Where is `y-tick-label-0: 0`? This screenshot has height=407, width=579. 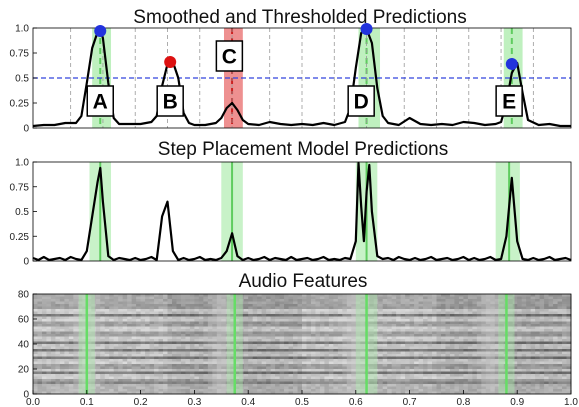 y-tick-label-0: 0 is located at coordinates (26, 395).